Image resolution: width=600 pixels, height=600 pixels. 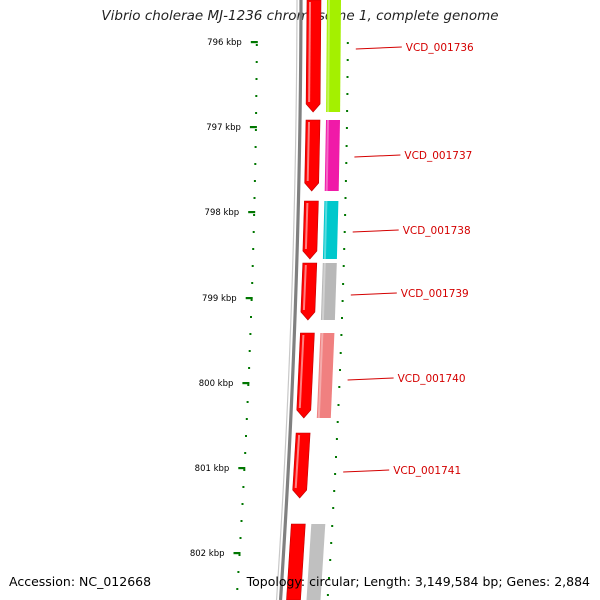 What do you see at coordinates (296, 561) in the screenshot?
I see `forward-gene-arrow-partial` at bounding box center [296, 561].